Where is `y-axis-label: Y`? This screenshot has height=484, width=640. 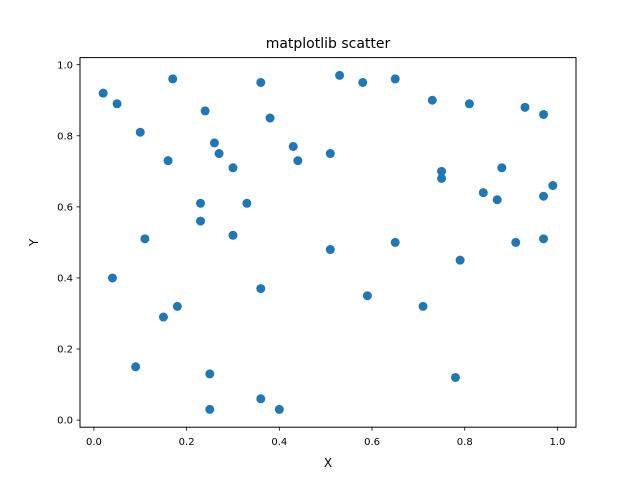 y-axis-label: Y is located at coordinates (34, 242).